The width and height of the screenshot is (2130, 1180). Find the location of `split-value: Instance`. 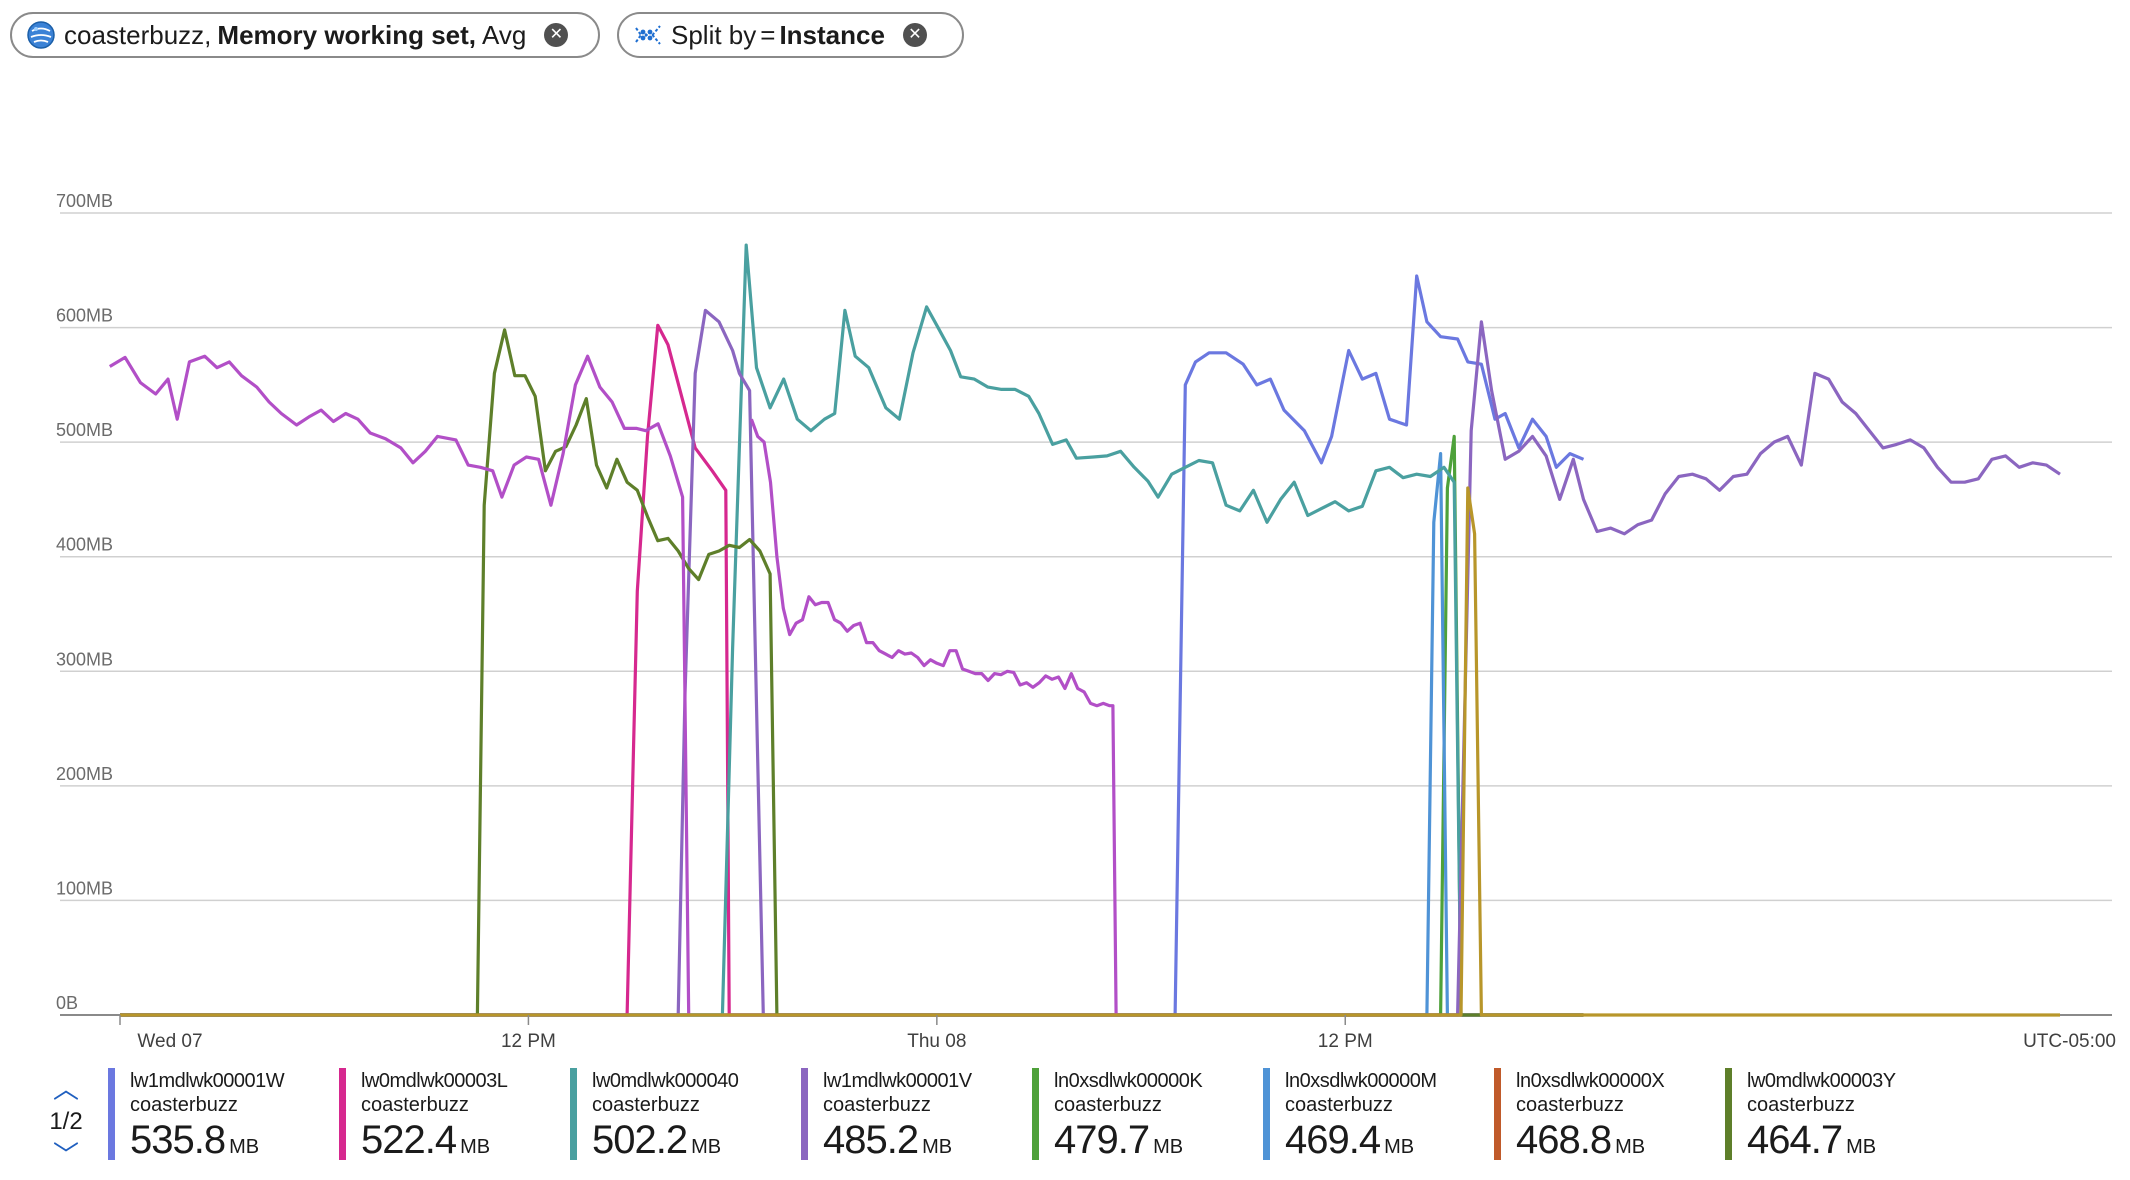

split-value: Instance is located at coordinates (832, 34).